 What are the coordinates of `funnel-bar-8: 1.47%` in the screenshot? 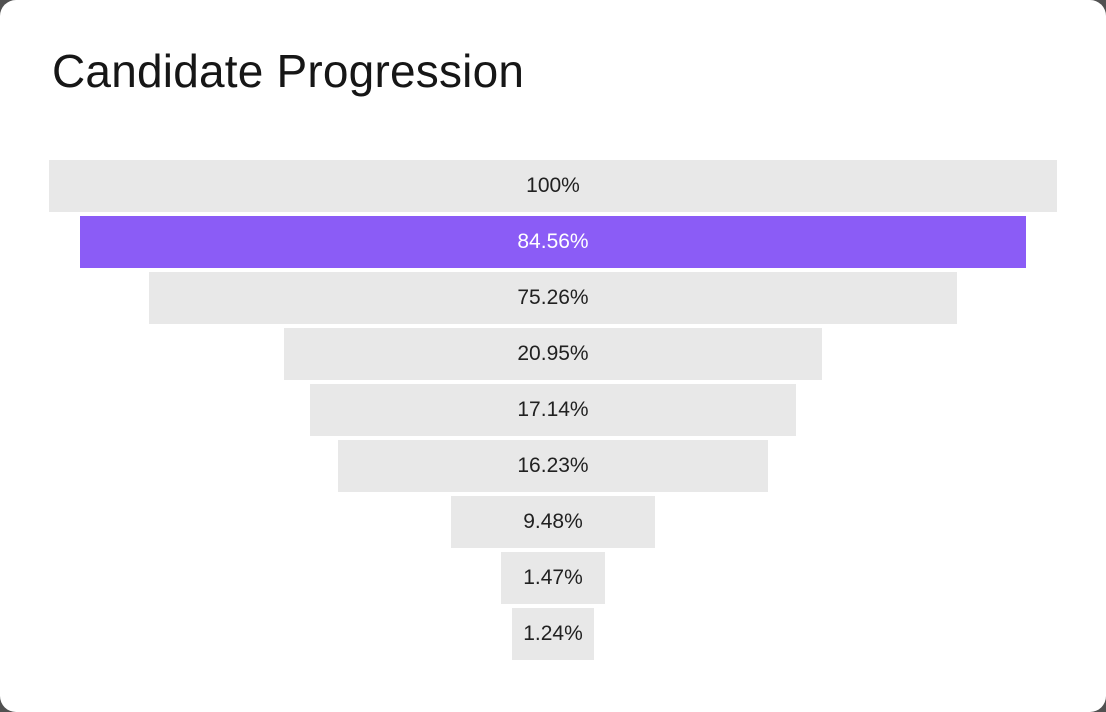 It's located at (553, 578).